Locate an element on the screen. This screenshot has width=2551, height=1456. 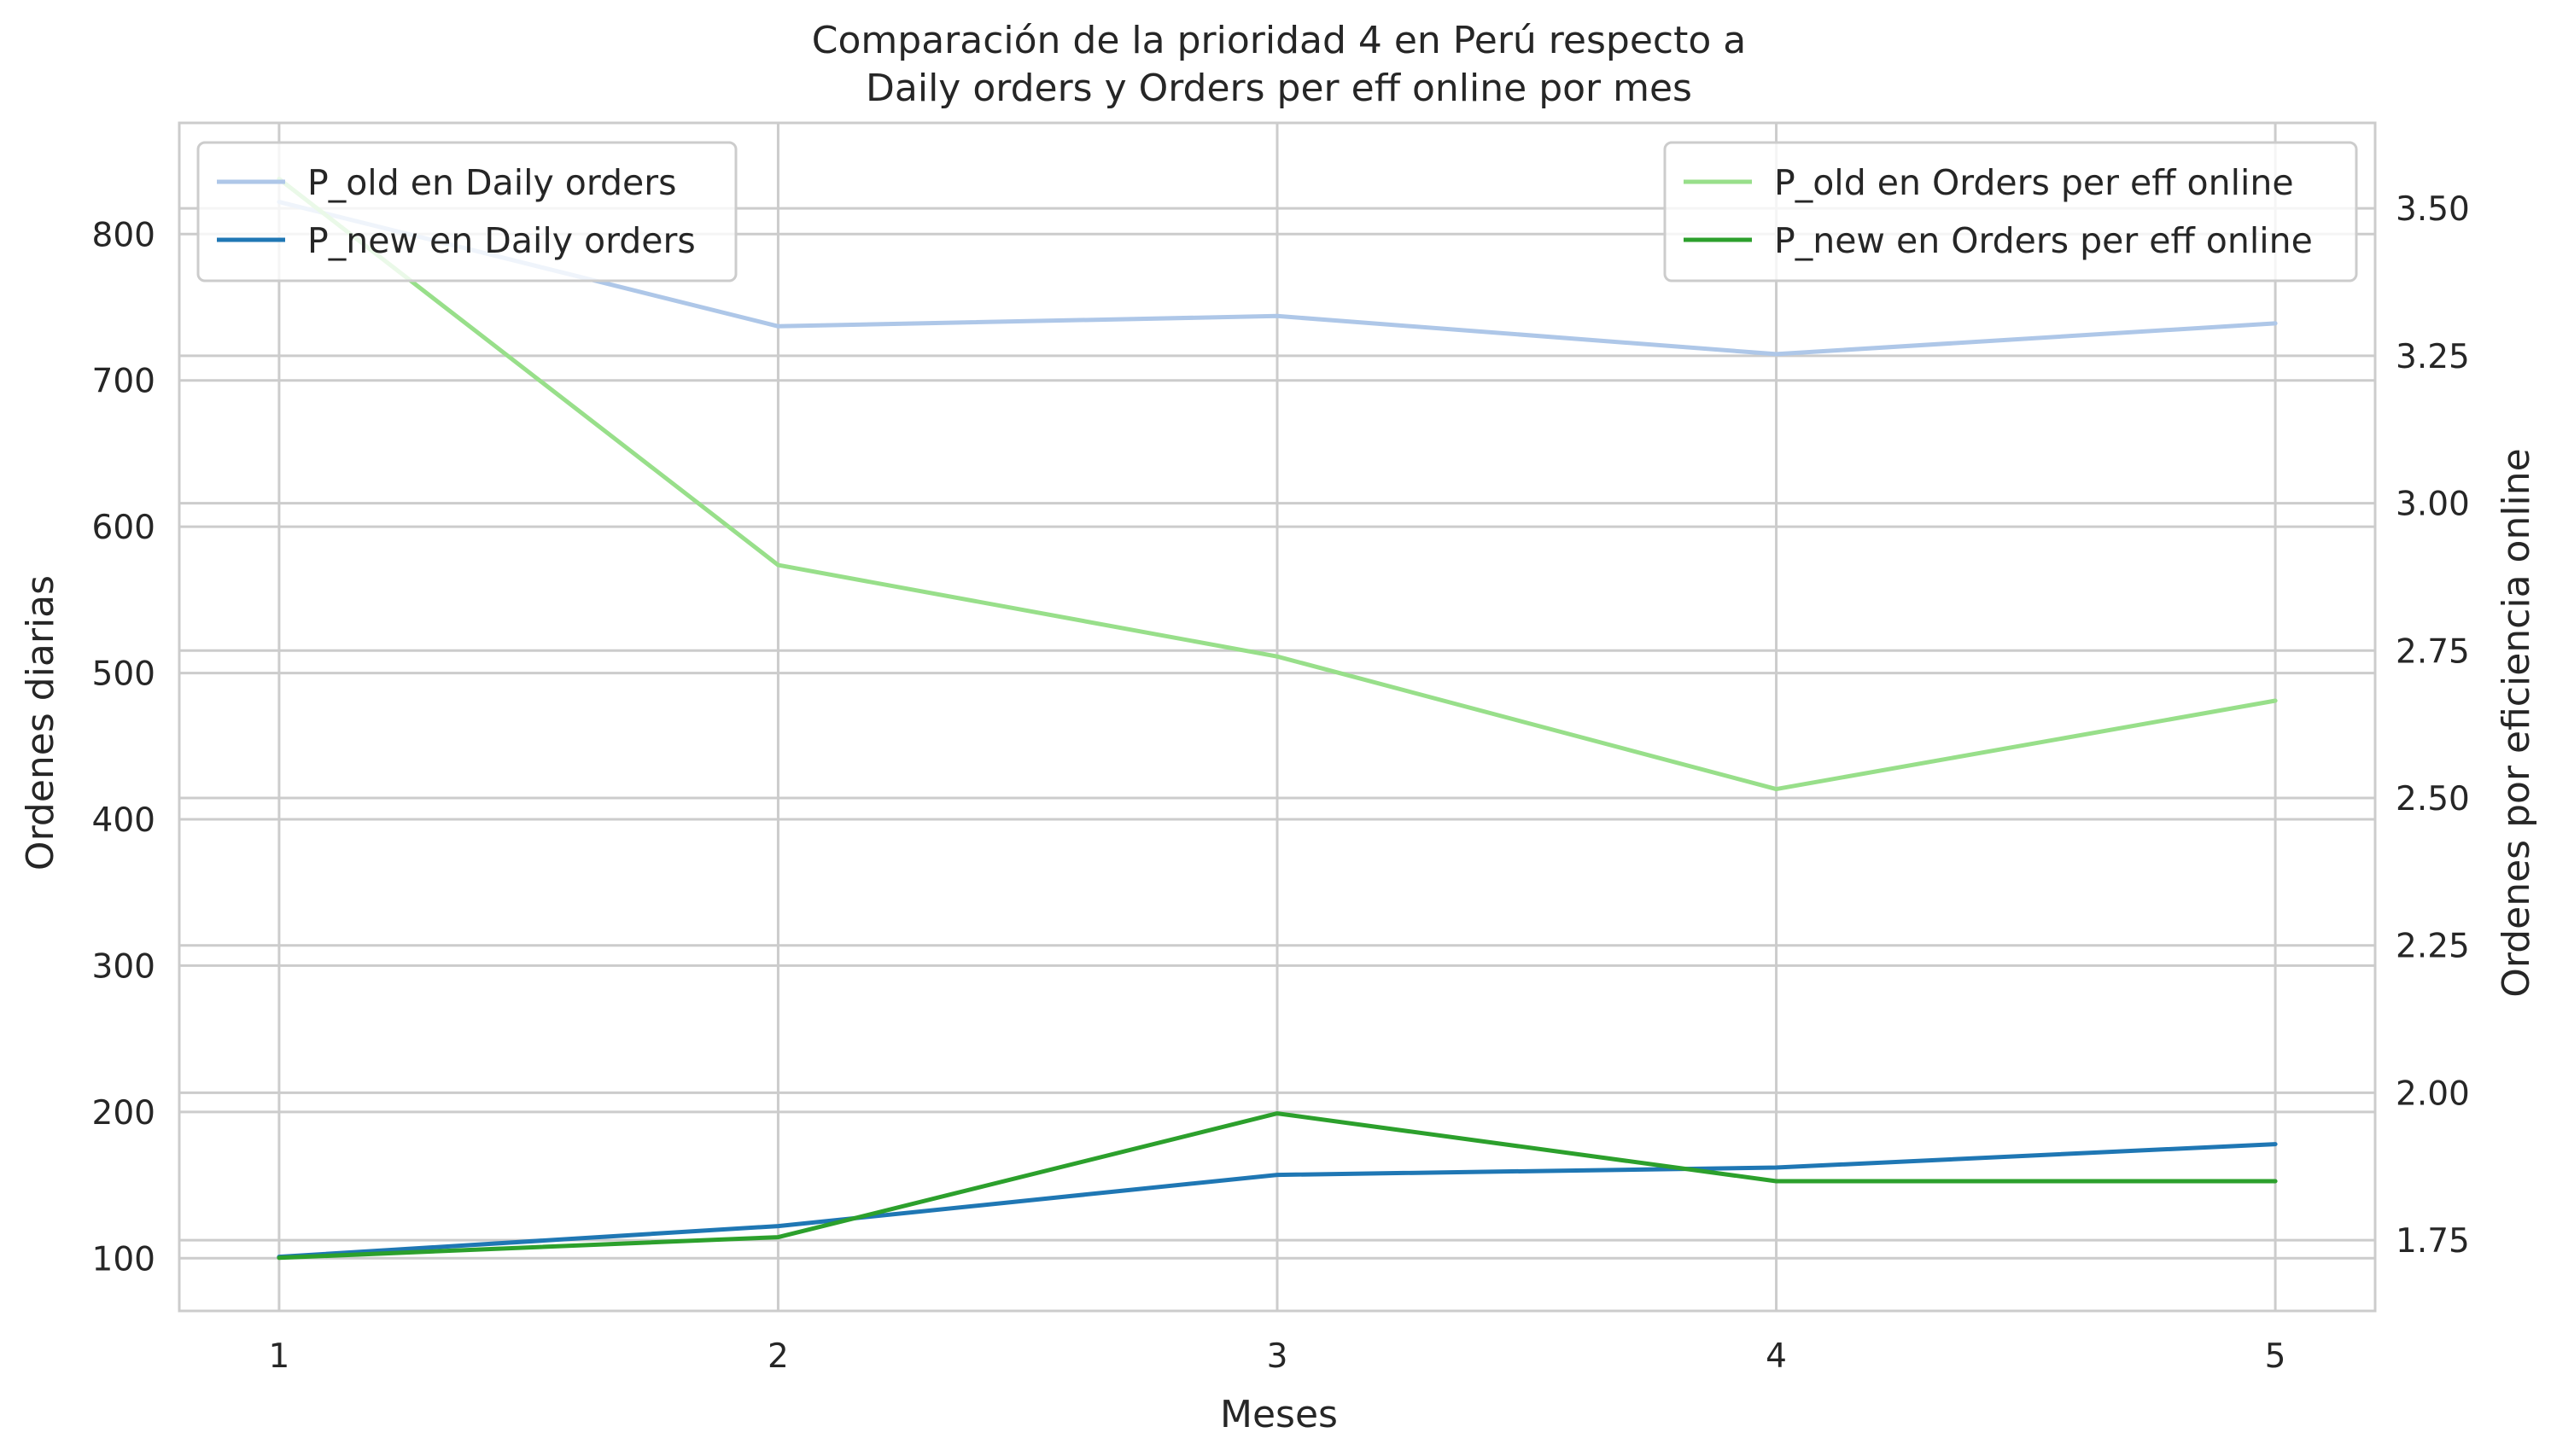
legend-entry-label: P_old en Orders per eff online is located at coordinates (2034, 182).